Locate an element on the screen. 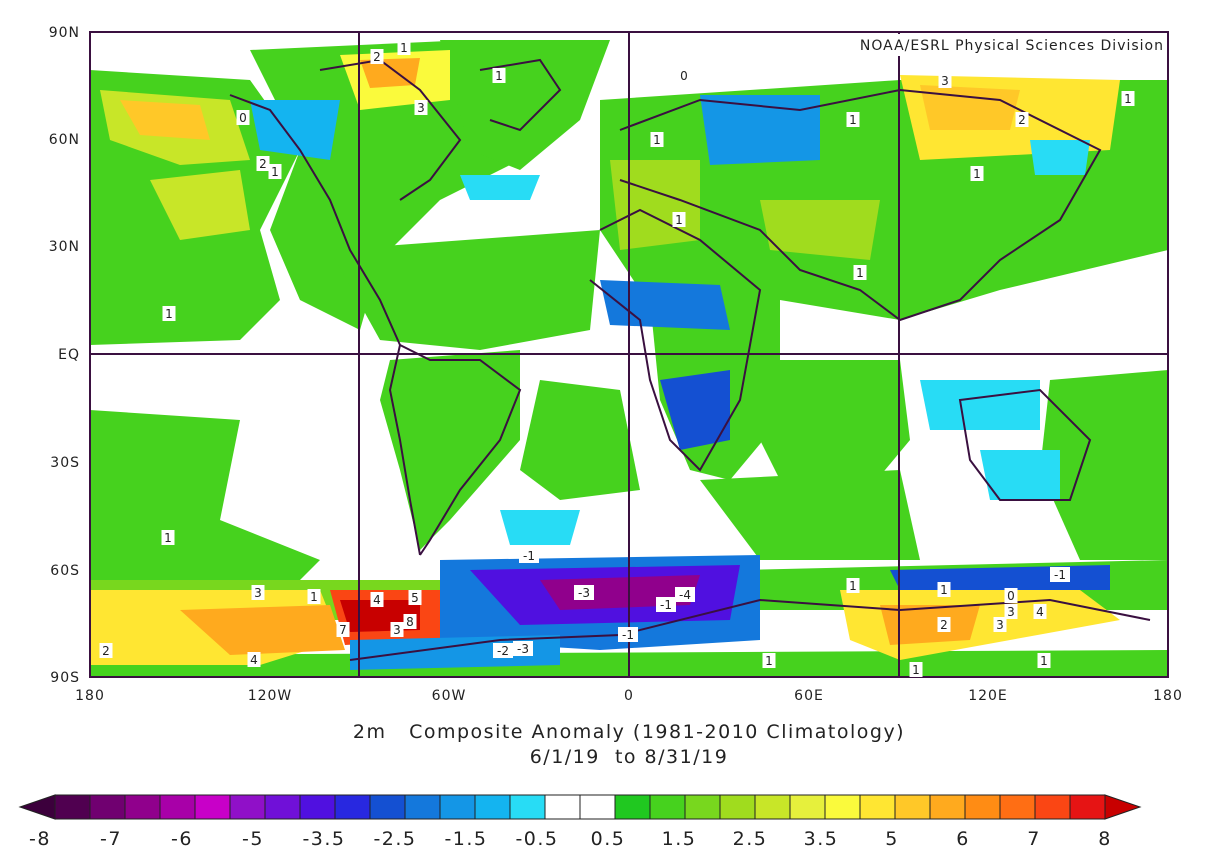 Image resolution: width=1222 pixels, height=861 pixels. cool-anomaly-indian-ocean is located at coordinates (980, 405).